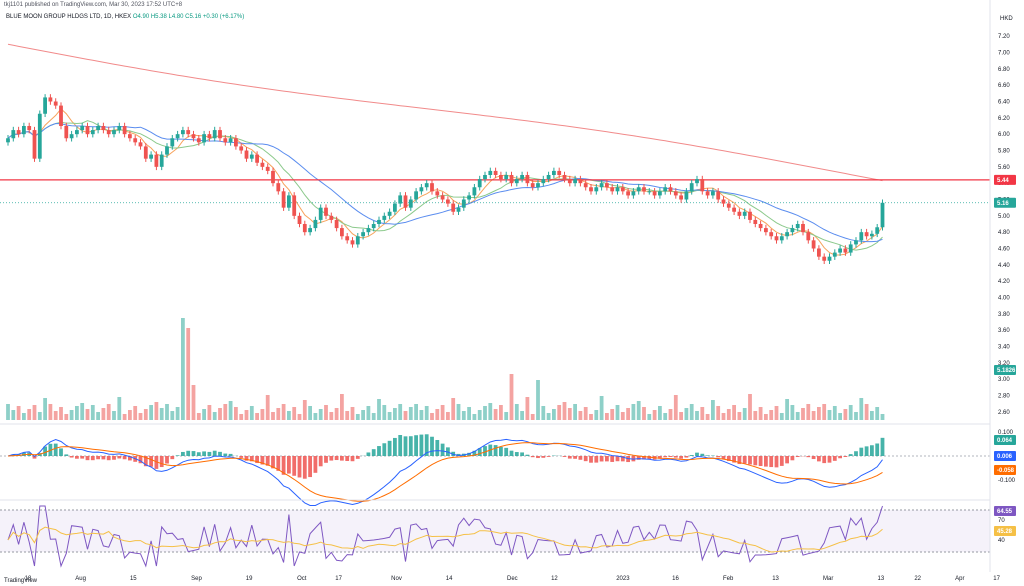  Describe the element at coordinates (1005, 531) in the screenshot. I see `rsi-ma-tag-bg` at that location.